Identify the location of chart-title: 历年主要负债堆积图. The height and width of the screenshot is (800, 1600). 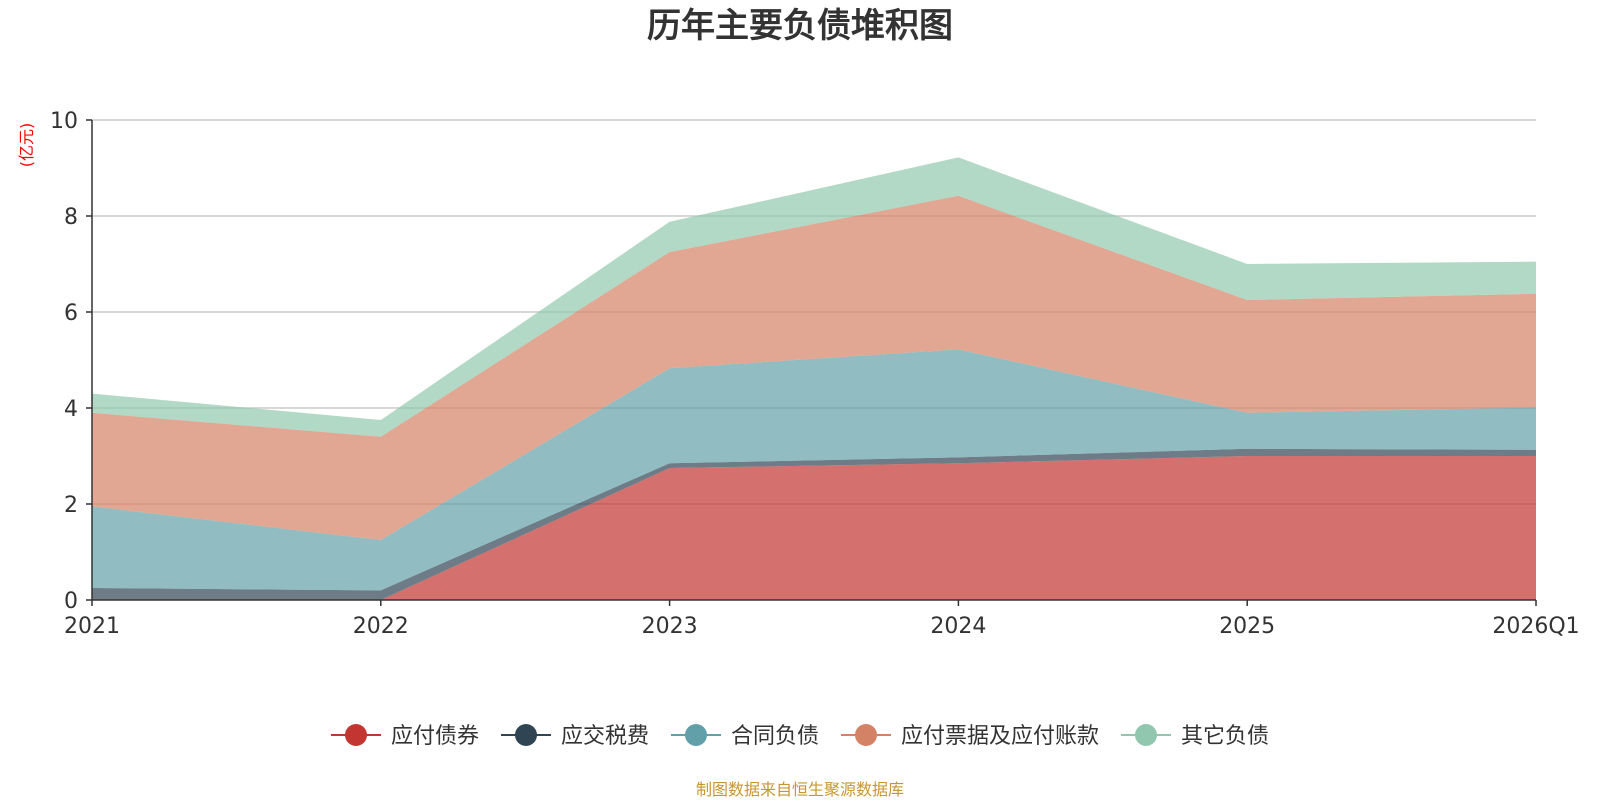
(800, 26).